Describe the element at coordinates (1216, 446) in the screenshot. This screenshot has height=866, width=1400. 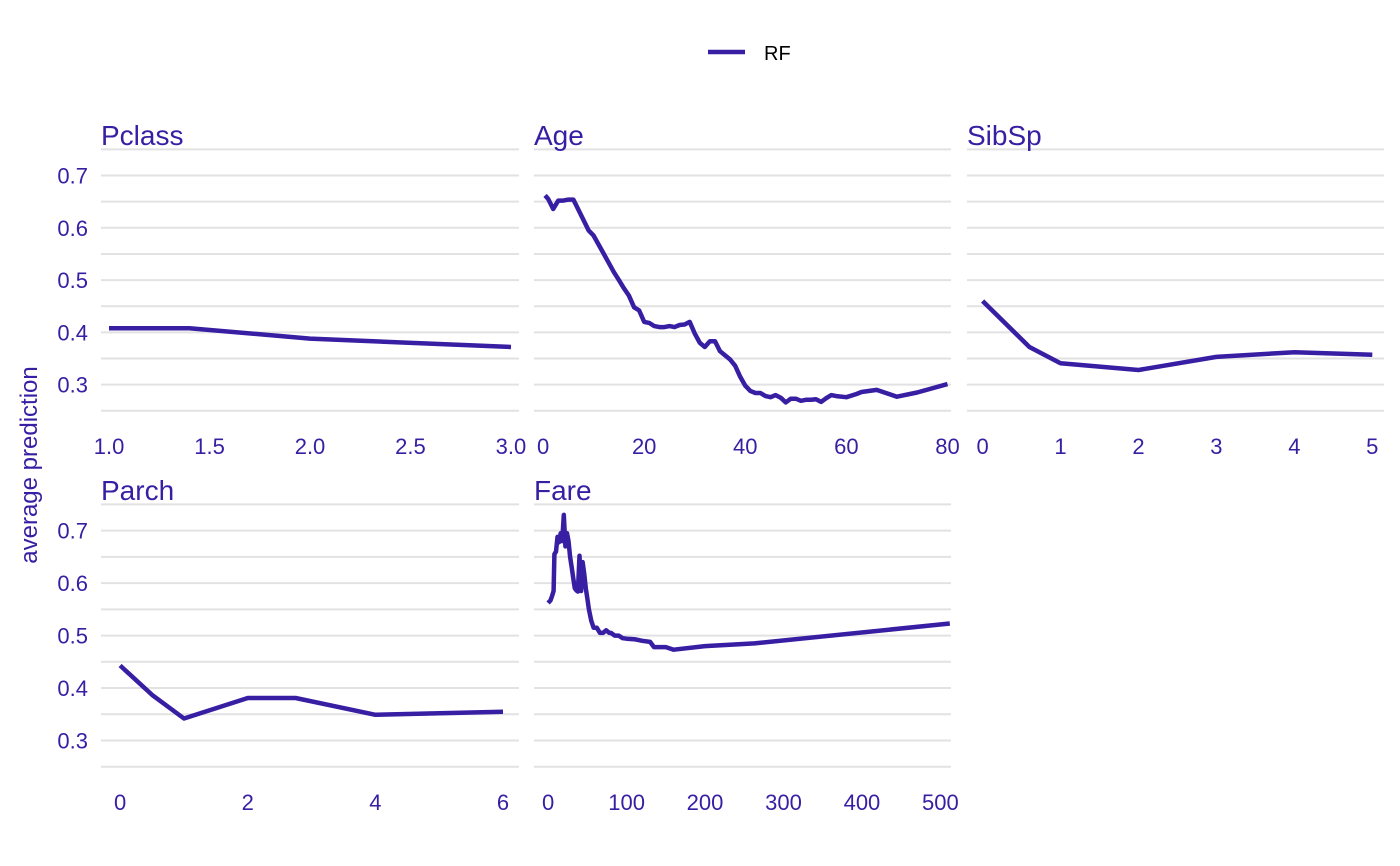
I see `x-tick-label: 3` at that location.